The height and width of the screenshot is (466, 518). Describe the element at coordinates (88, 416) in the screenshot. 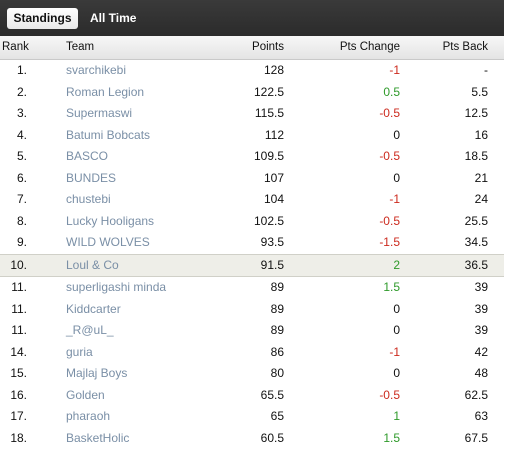

I see `team-link: pharaoh` at that location.